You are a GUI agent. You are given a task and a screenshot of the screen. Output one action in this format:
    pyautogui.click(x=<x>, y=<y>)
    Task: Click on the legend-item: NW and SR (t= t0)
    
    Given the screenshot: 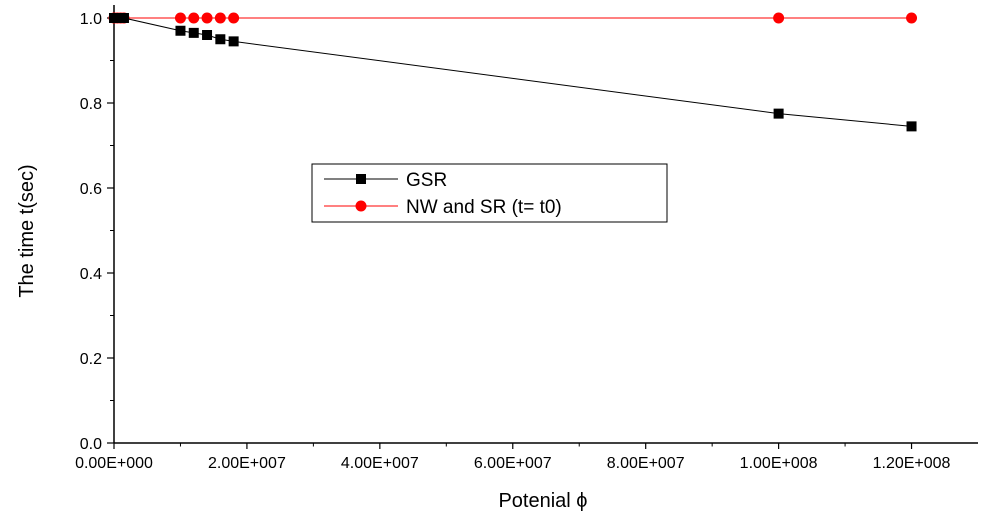 What is the action you would take?
    pyautogui.click(x=443, y=207)
    